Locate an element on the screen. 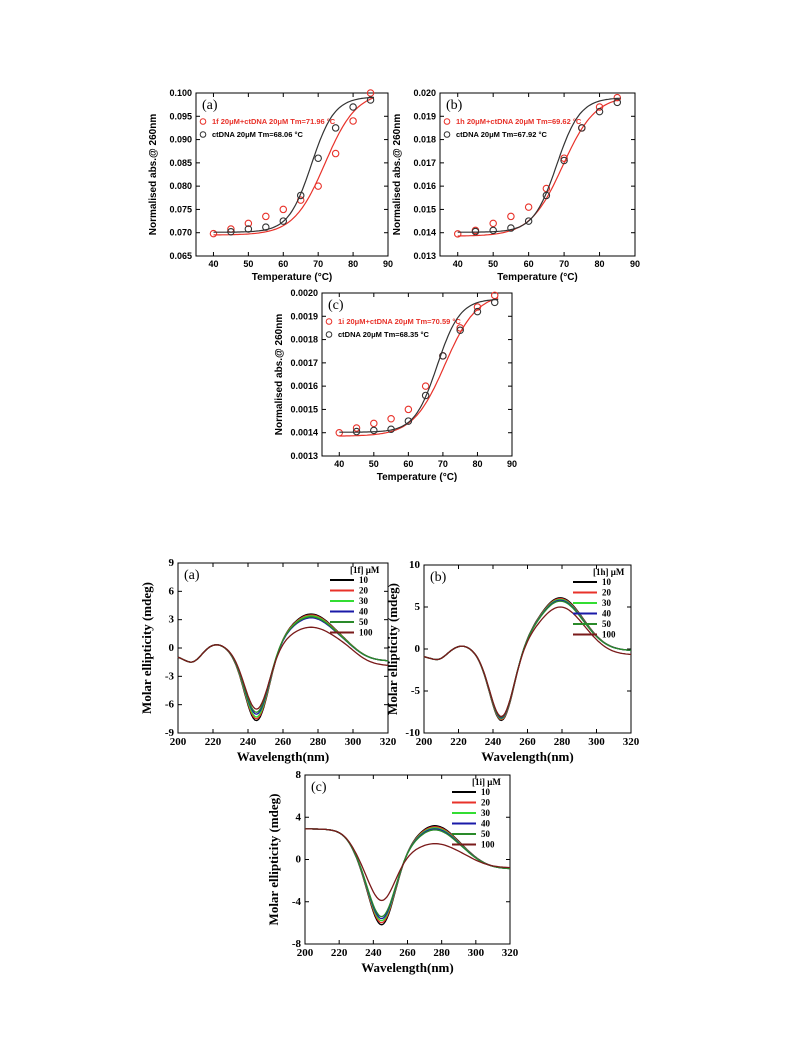 The width and height of the screenshot is (793, 1057). y-tick-label: 0.070 is located at coordinates (180, 233).